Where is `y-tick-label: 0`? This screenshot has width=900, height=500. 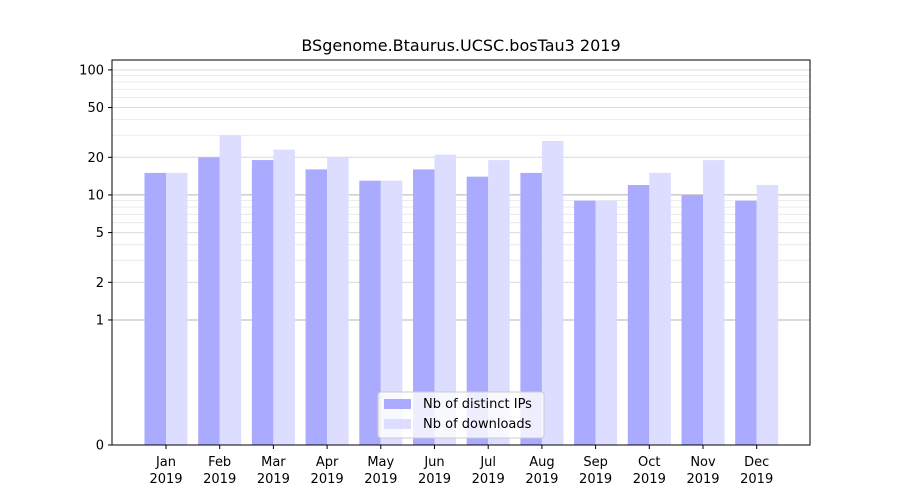 y-tick-label: 0 is located at coordinates (100, 446).